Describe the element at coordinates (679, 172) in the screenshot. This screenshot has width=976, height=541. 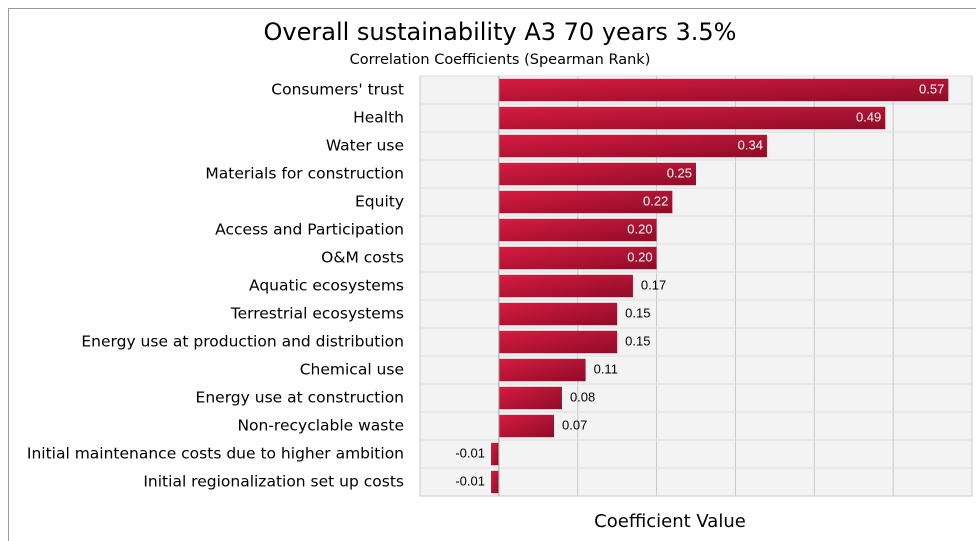
I see `value-label: 0.25` at that location.